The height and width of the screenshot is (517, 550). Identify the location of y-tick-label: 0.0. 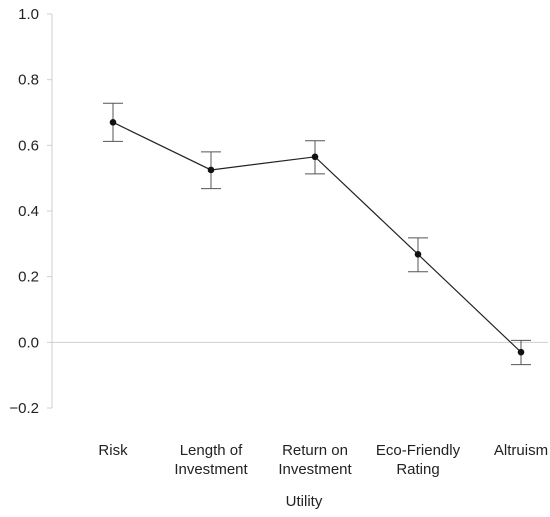
(28, 342).